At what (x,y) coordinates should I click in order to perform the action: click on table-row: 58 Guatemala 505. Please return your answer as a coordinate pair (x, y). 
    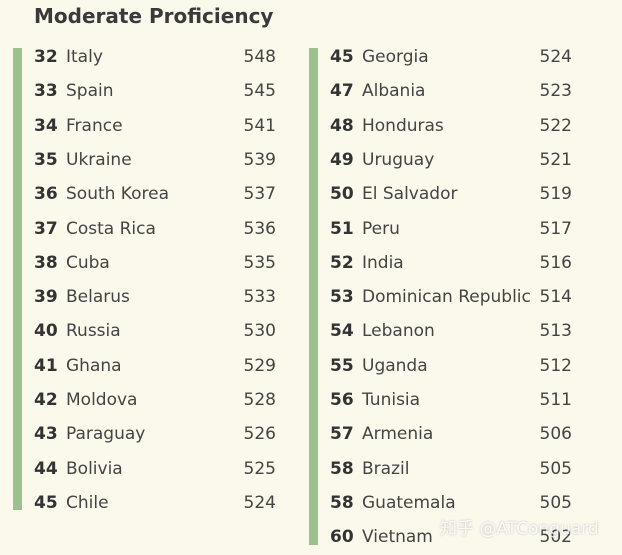
    Looking at the image, I should click on (451, 503).